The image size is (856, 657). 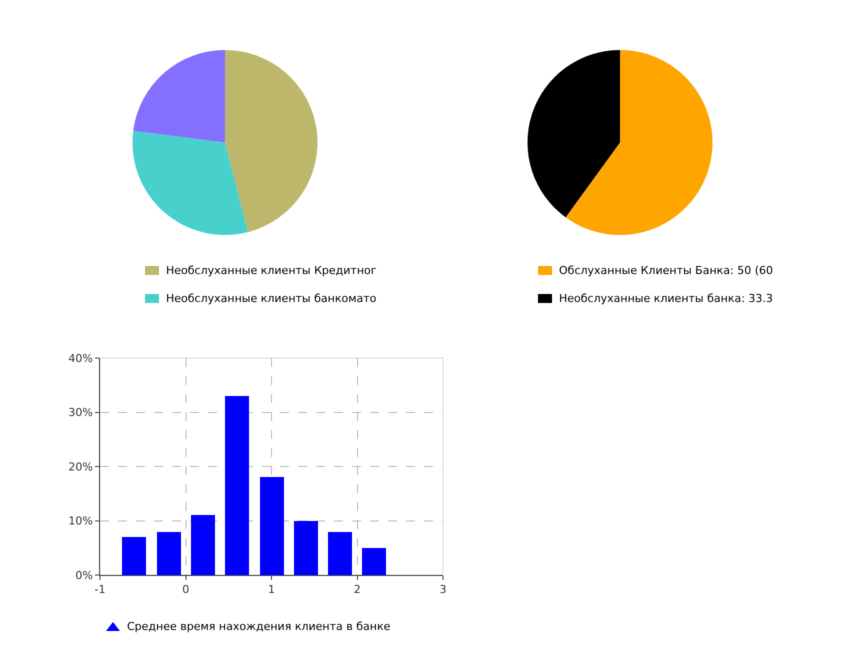 What do you see at coordinates (186, 589) in the screenshot?
I see `x-tick-label: 0` at bounding box center [186, 589].